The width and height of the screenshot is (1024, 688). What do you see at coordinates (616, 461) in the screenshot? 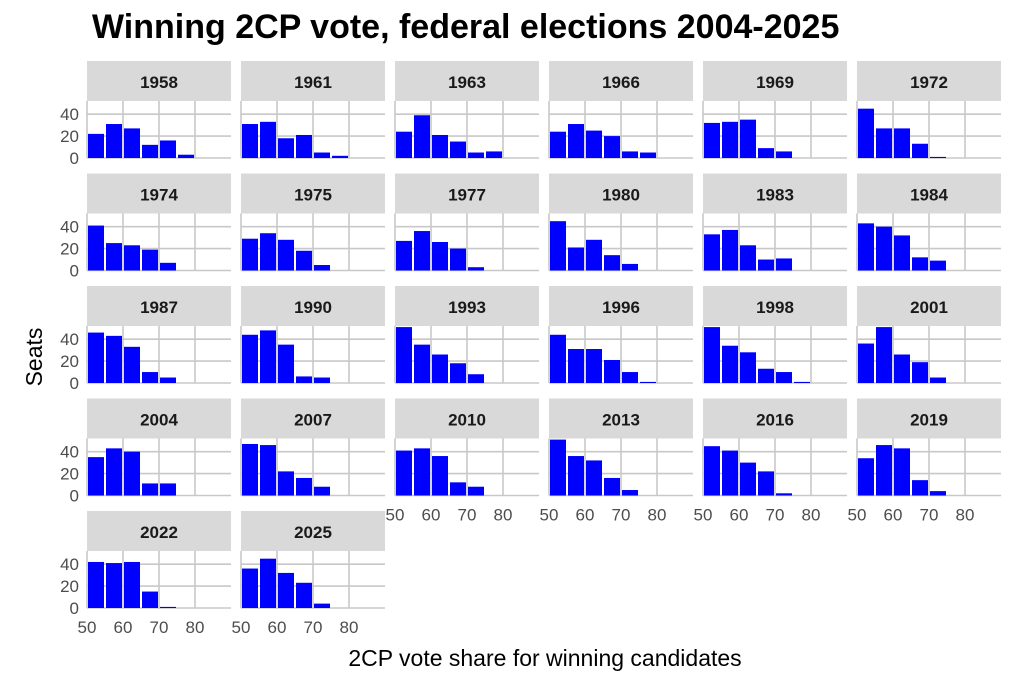
I see `facet-panel: 2013 50 60 70 80` at bounding box center [616, 461].